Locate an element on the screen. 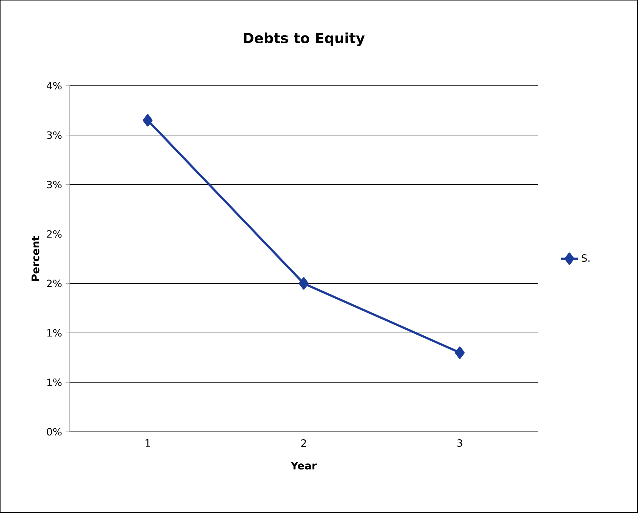 The height and width of the screenshot is (513, 638). chart-title: Debts to Equity is located at coordinates (304, 39).